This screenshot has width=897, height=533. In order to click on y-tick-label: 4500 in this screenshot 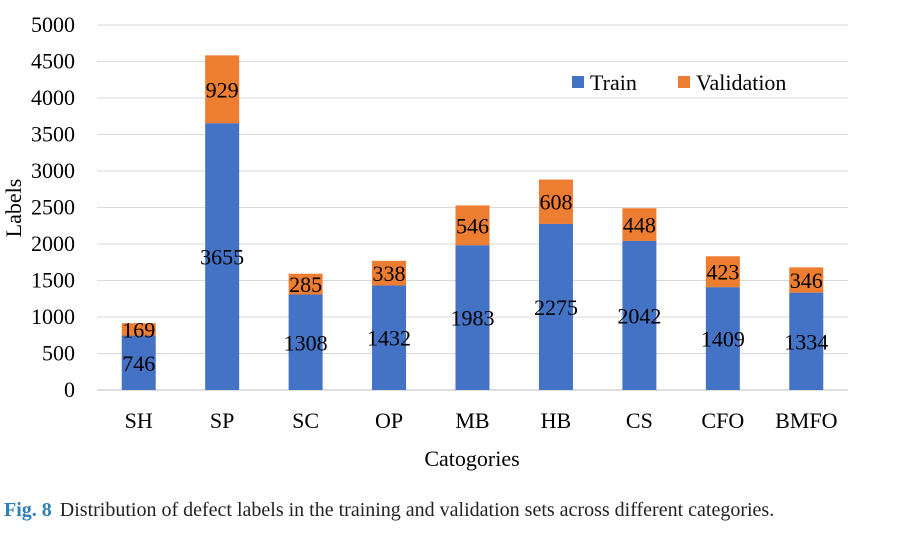, I will do `click(53, 61)`.